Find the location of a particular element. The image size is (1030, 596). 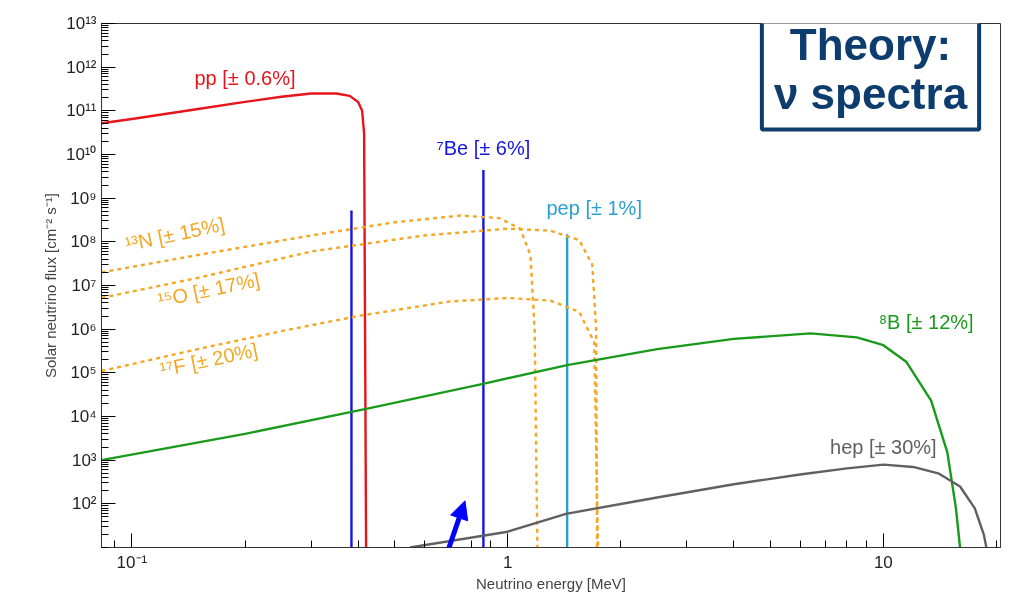

series-label: pp [± 0.6%] is located at coordinates (245, 77).